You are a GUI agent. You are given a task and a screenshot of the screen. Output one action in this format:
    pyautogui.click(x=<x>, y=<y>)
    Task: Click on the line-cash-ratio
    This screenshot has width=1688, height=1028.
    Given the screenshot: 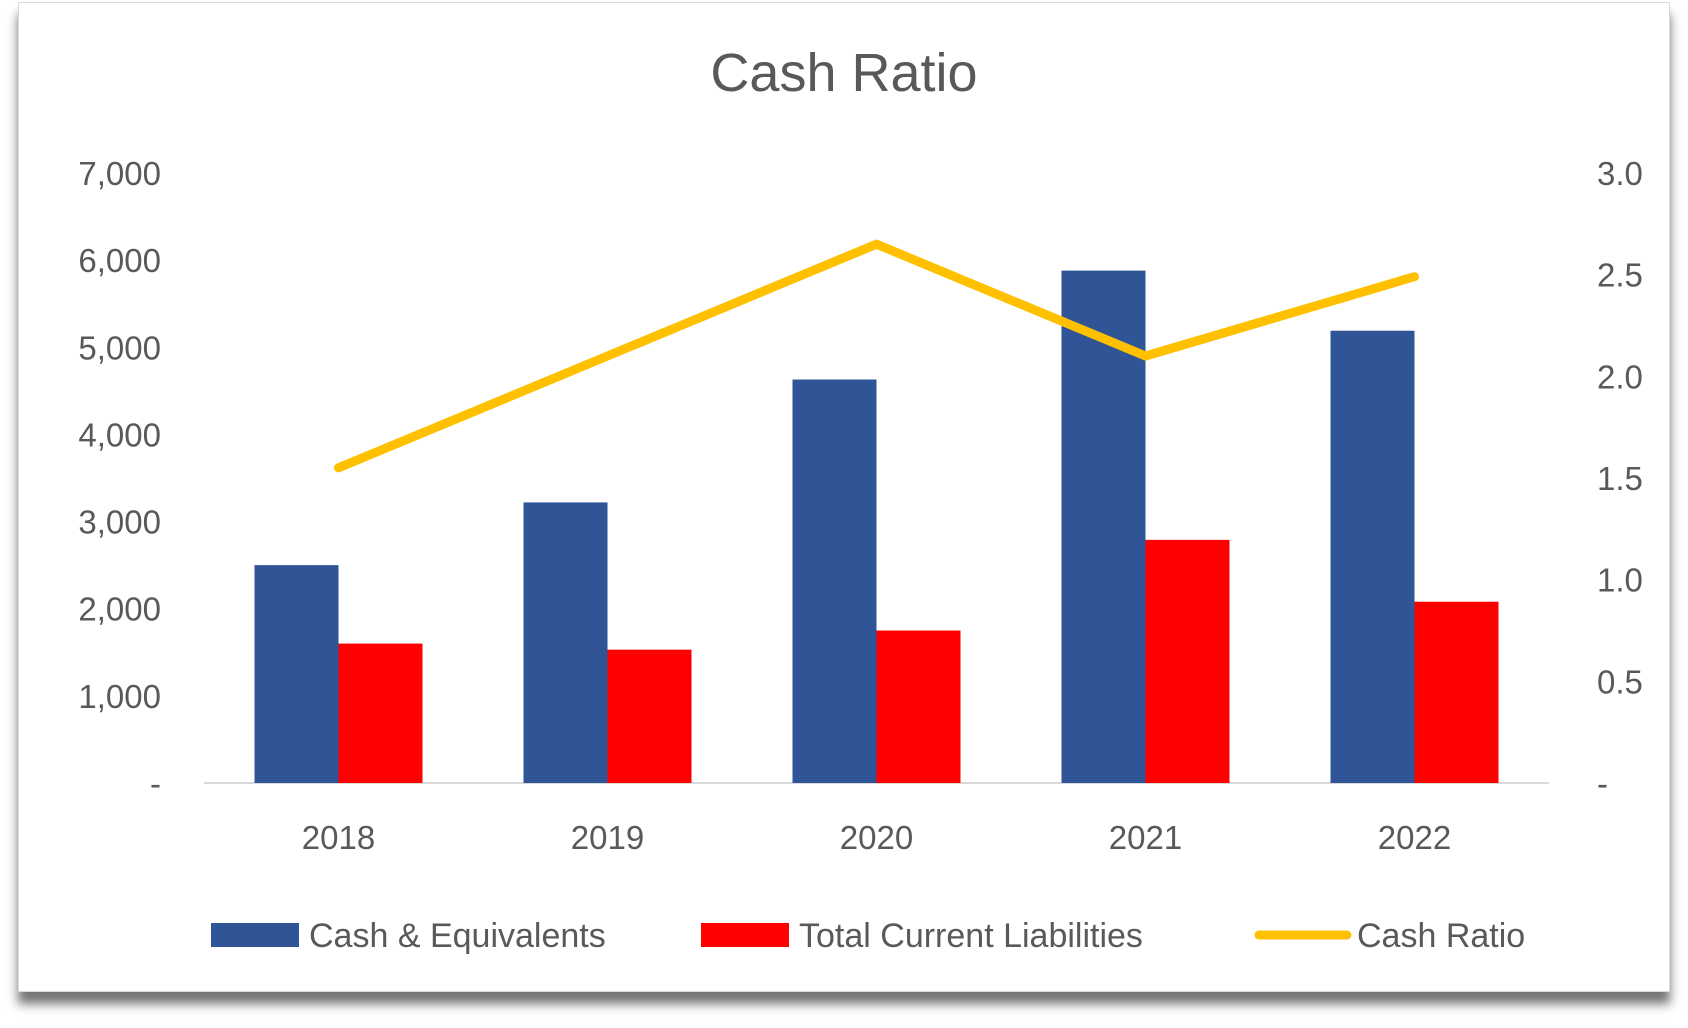 What is the action you would take?
    pyautogui.click(x=876, y=356)
    